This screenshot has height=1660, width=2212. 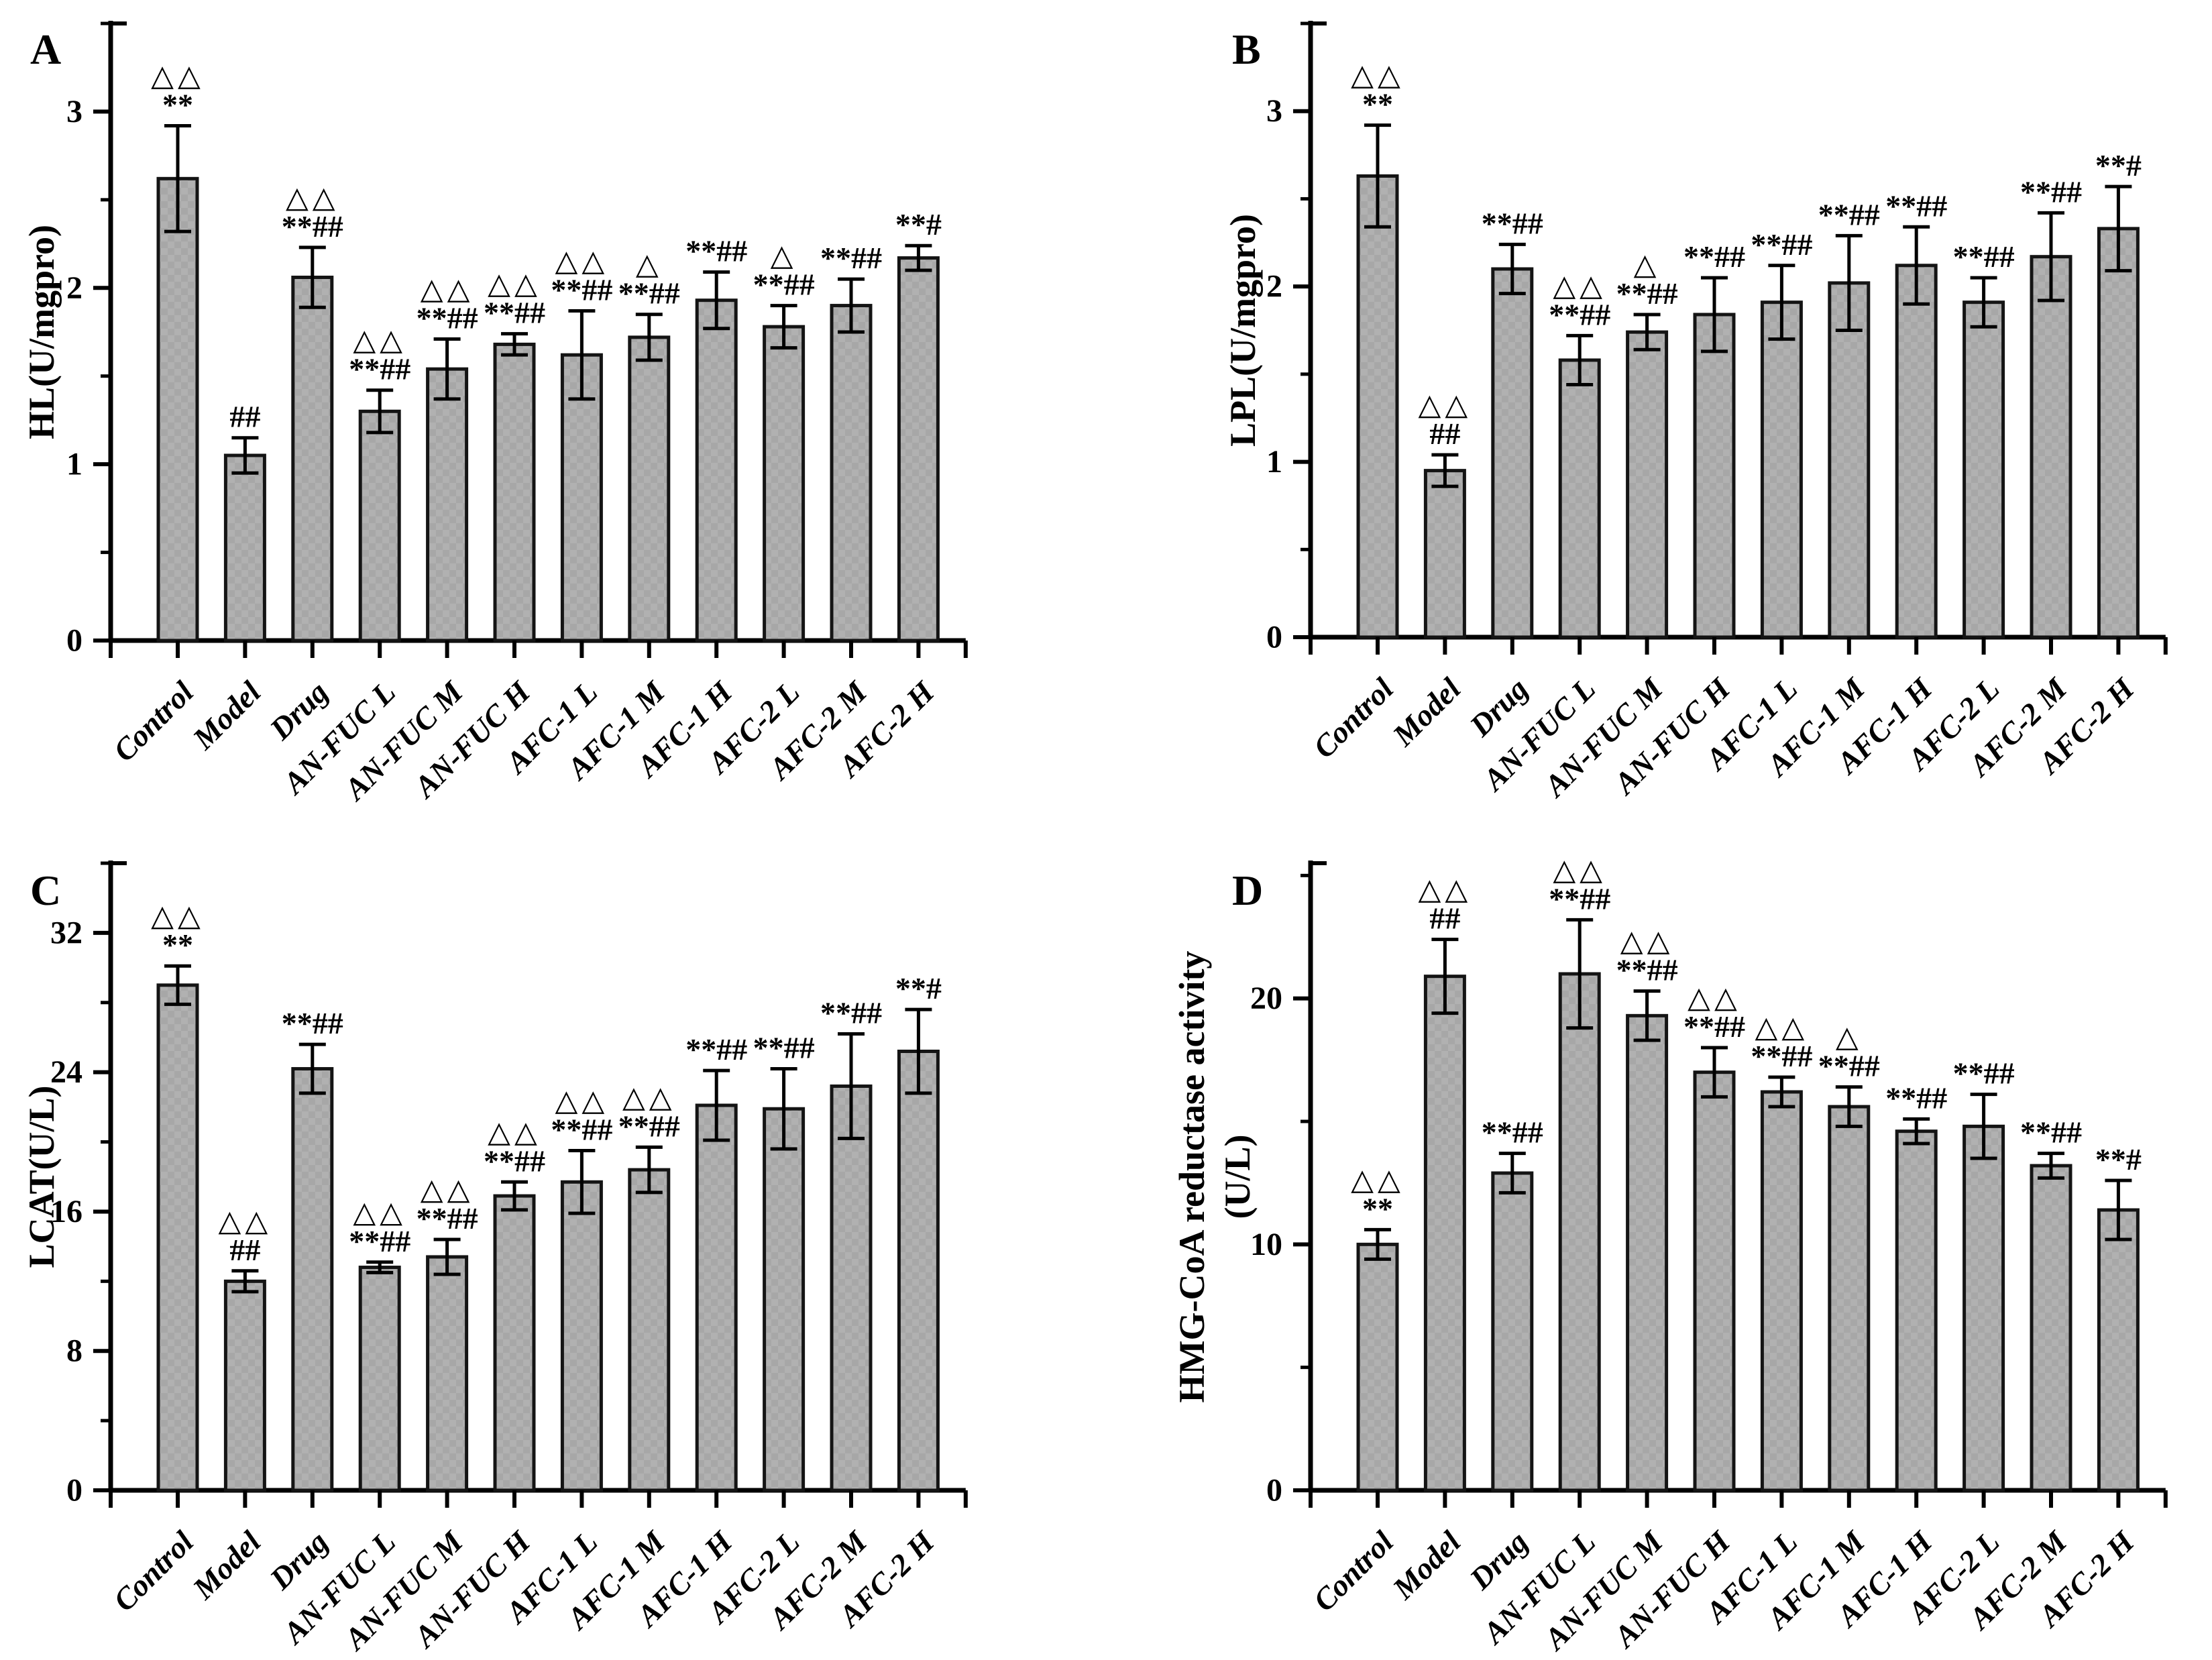 I want to click on y-axis-title: LPL(U/mgpro), so click(x=1243, y=331).